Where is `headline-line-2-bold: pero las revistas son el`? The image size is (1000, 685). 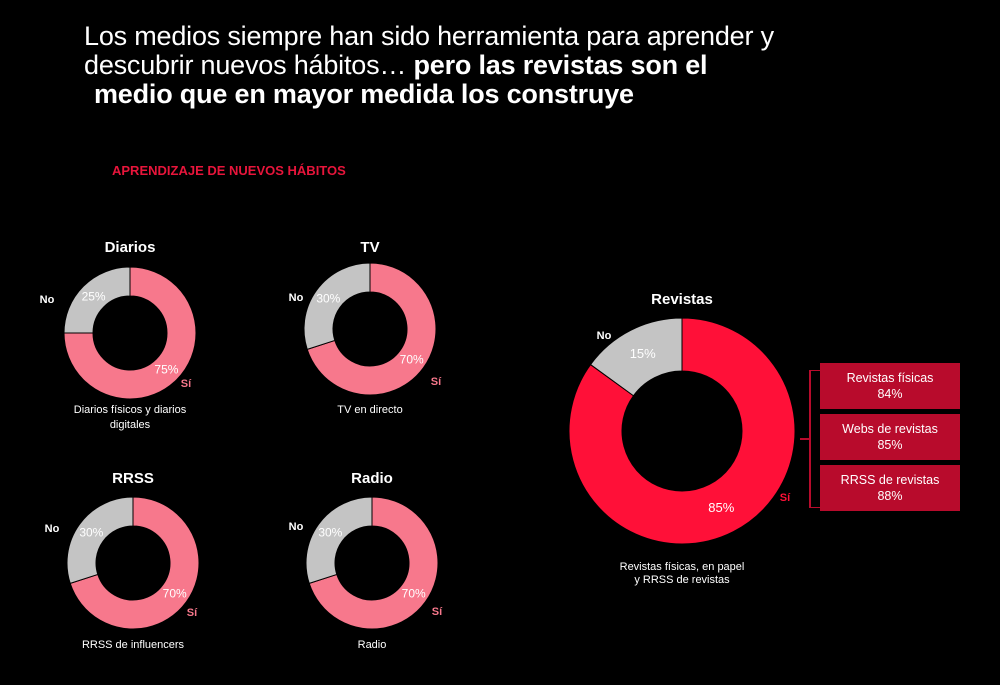 headline-line-2-bold: pero las revistas son el is located at coordinates (560, 65).